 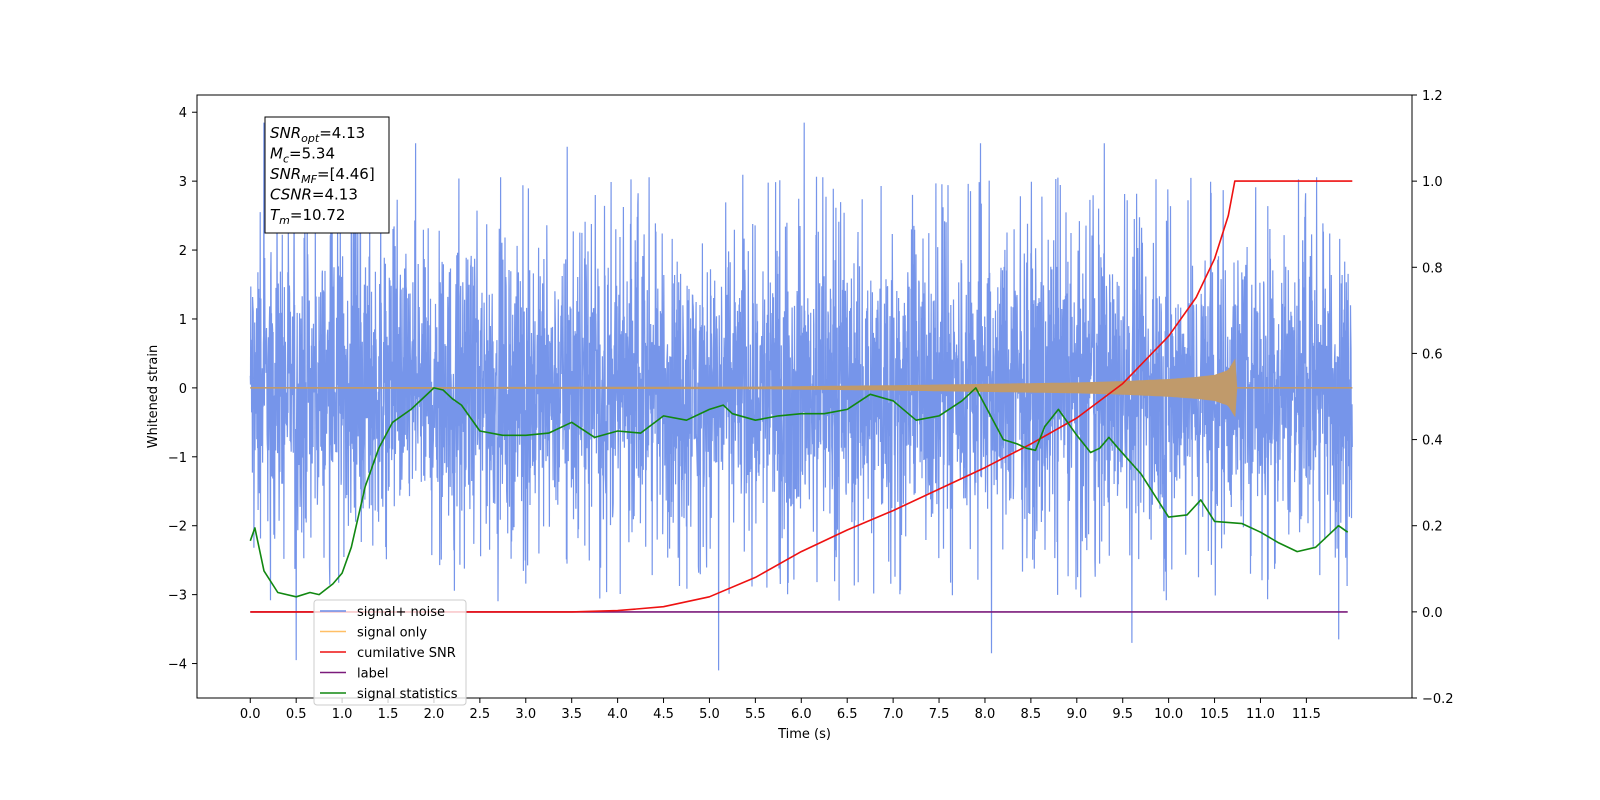 I want to click on x-tick-label: 0.5, so click(x=296, y=714).